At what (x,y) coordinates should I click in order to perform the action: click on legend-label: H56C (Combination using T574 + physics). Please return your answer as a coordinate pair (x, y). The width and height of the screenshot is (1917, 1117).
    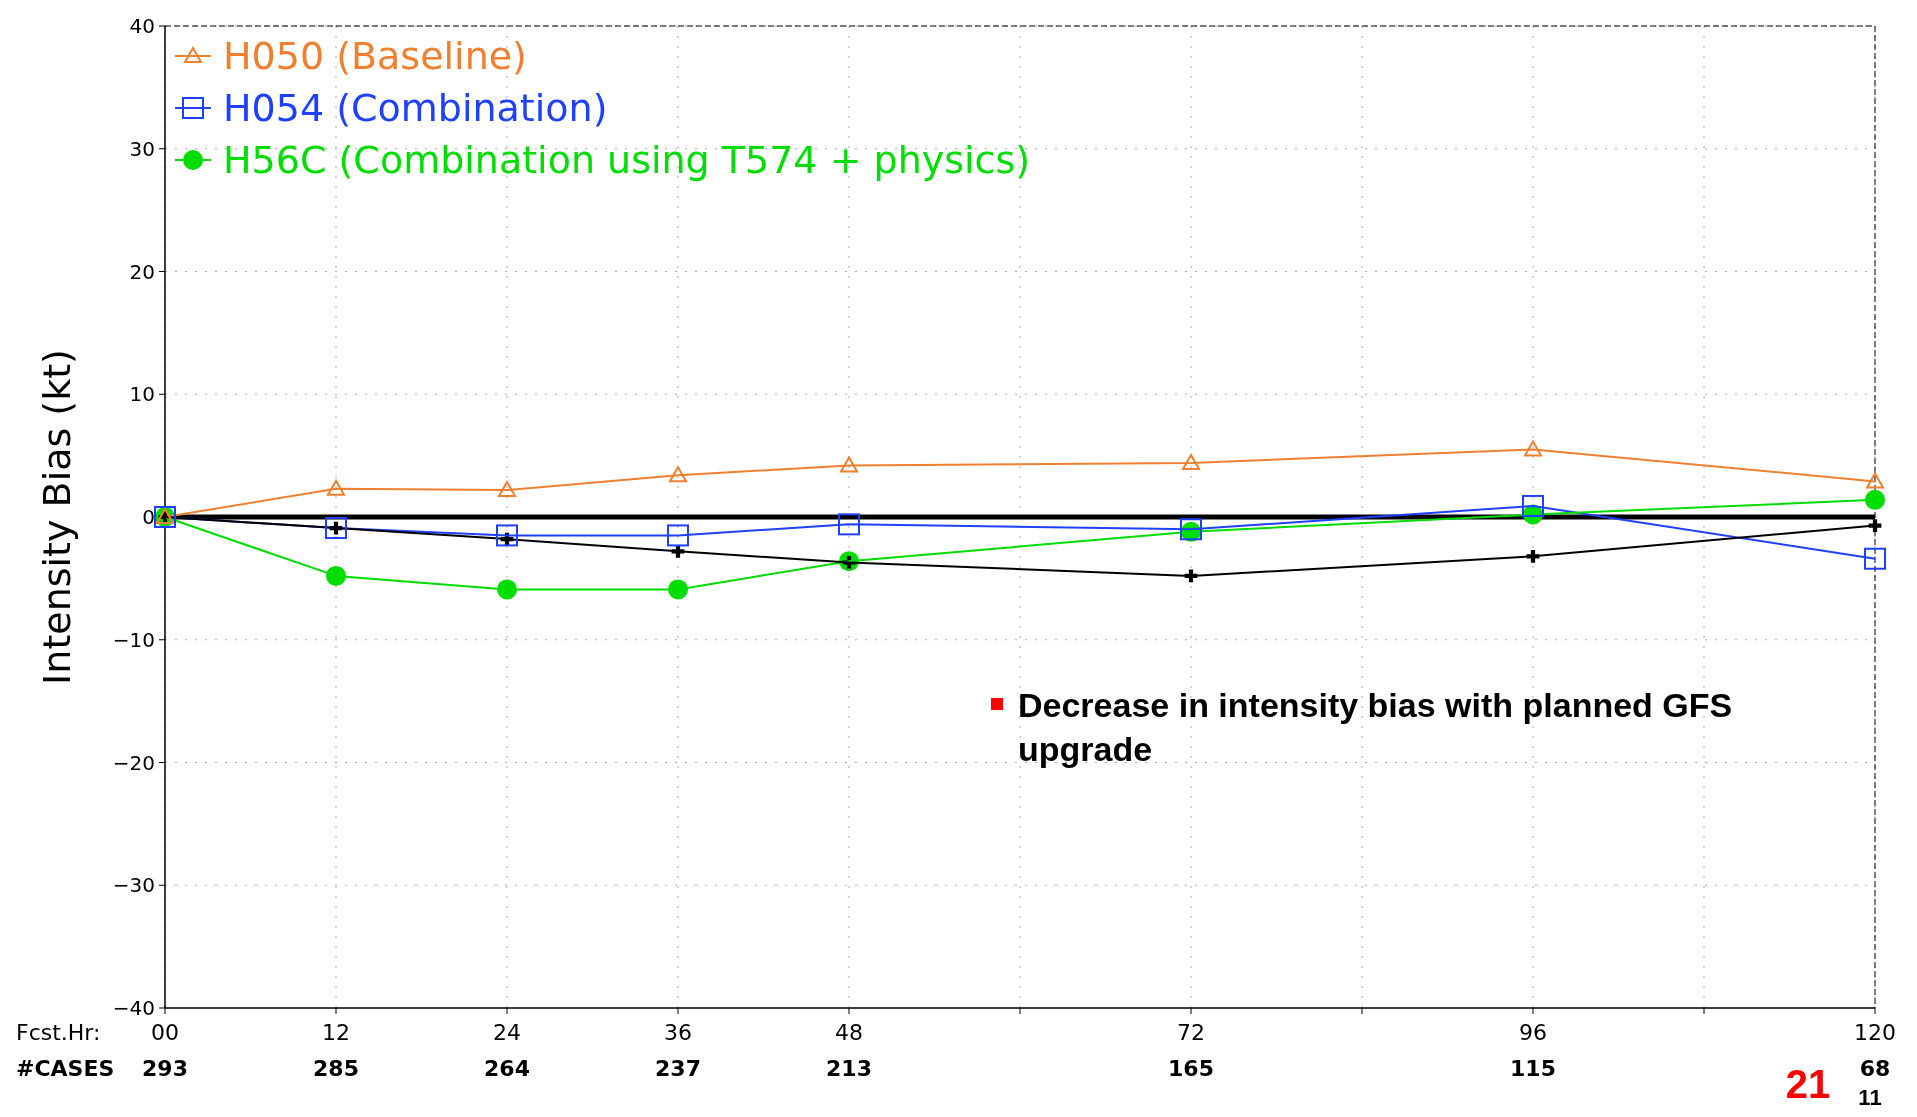
    Looking at the image, I should click on (627, 160).